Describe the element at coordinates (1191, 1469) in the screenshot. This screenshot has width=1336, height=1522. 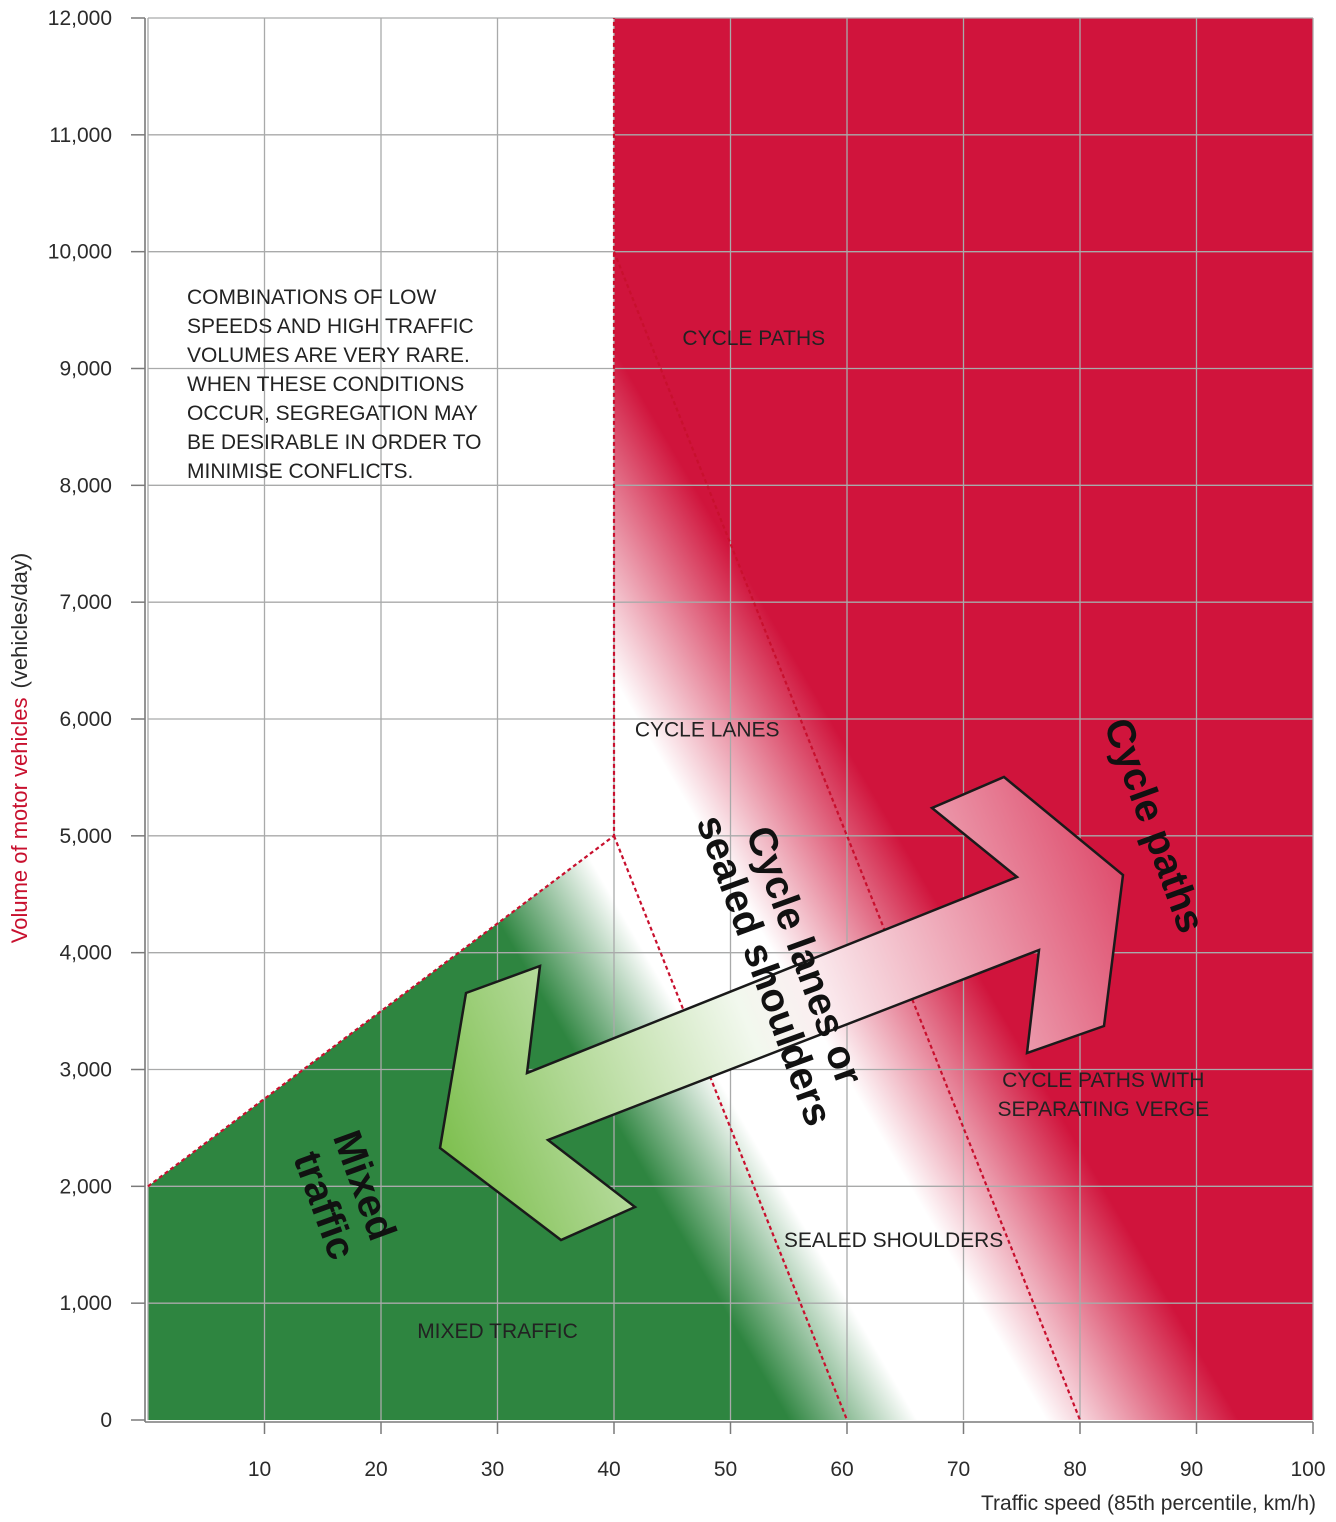
I see `x-tick-label: 90` at that location.